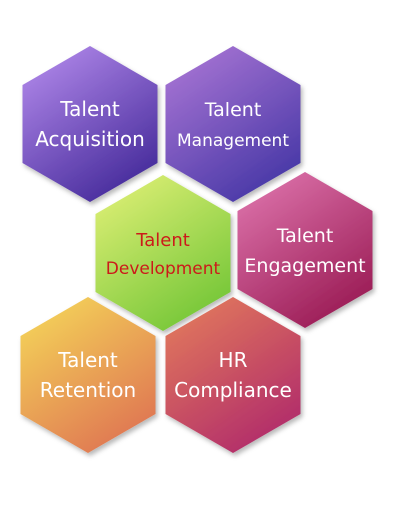 Image resolution: width=400 pixels, height=508 pixels. What do you see at coordinates (305, 236) in the screenshot?
I see `hexagon-label-talent-engagement-line-1: Talent` at bounding box center [305, 236].